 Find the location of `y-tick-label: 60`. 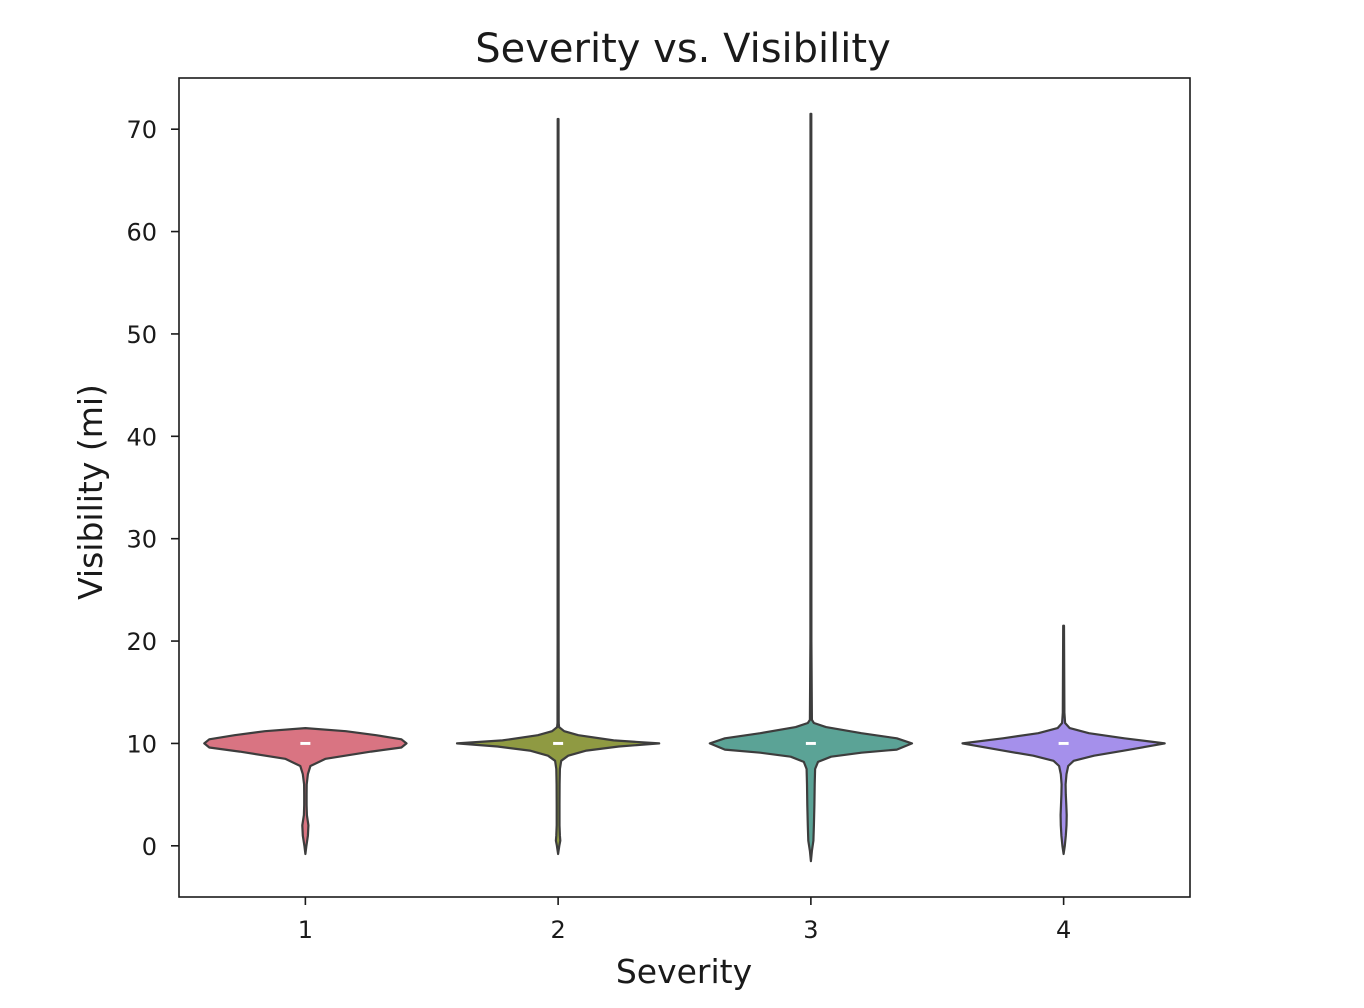

y-tick-label: 60 is located at coordinates (141, 233).